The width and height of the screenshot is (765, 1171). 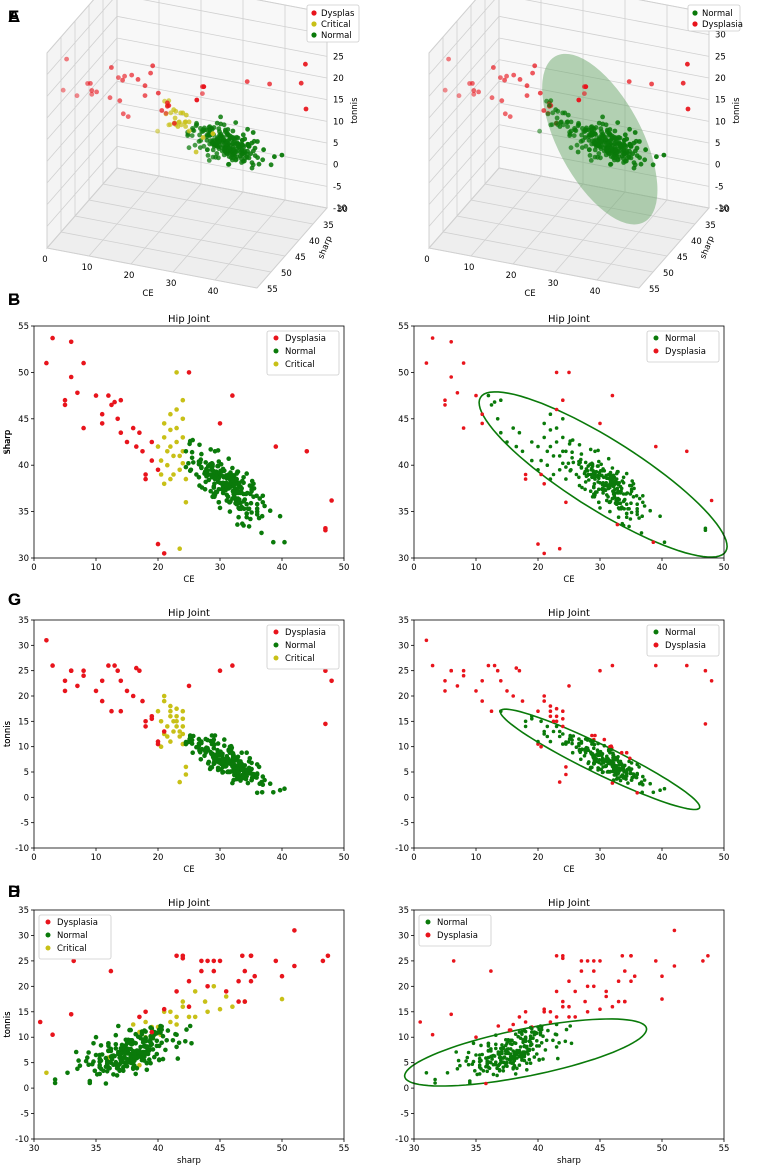 What do you see at coordinates (355, 110) in the screenshot?
I see `z-axis-label: tonnis` at bounding box center [355, 110].